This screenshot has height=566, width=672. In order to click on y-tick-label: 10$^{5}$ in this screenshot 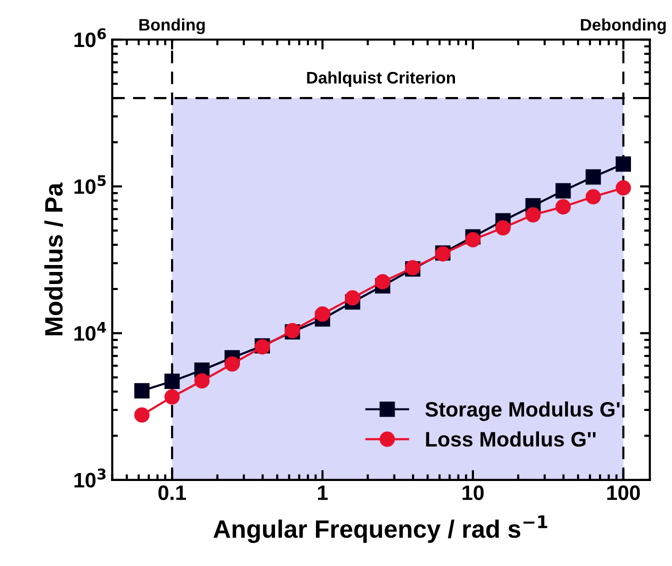, I will do `click(90, 184)`.